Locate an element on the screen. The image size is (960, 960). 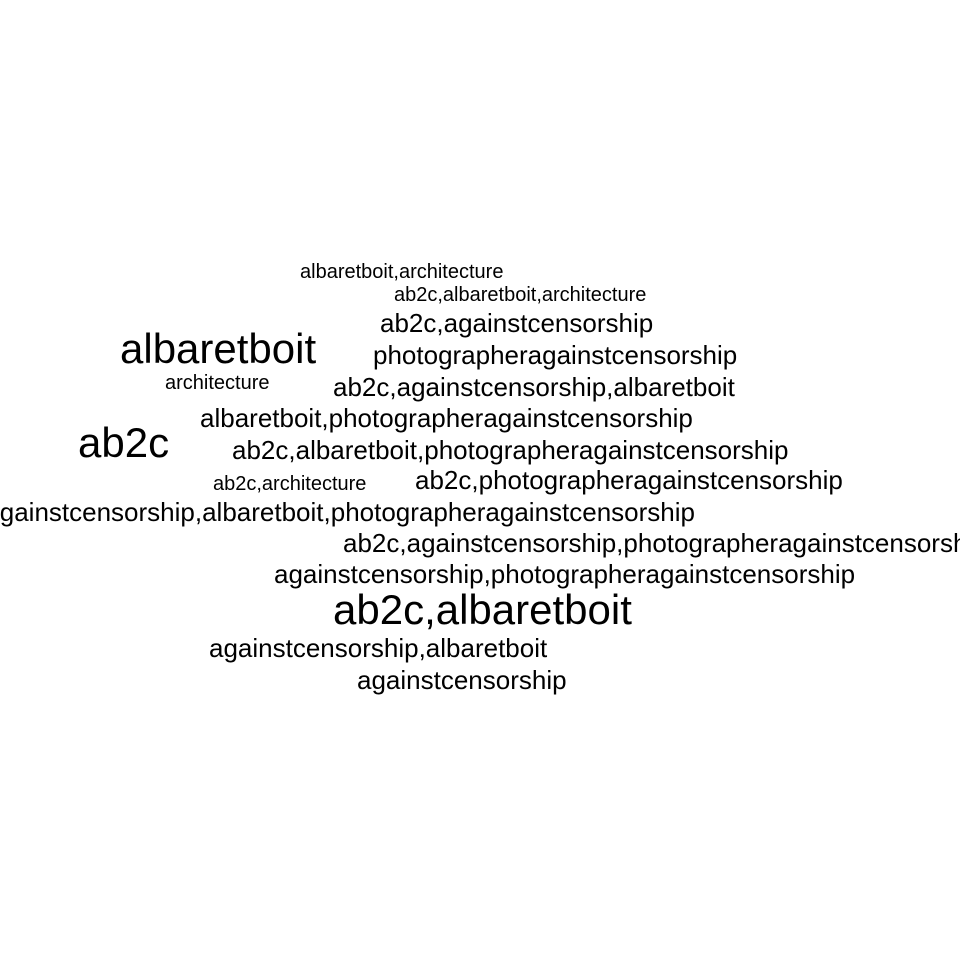
word-ab2c-albaretboit: ab2c,albaretboit is located at coordinates (482, 609).